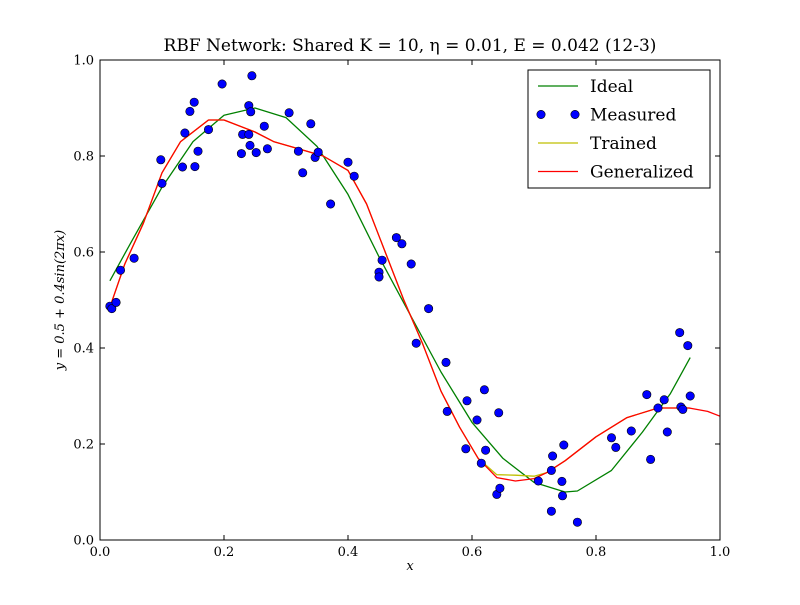  I want to click on x-tick-label: 0.0, so click(100, 552).